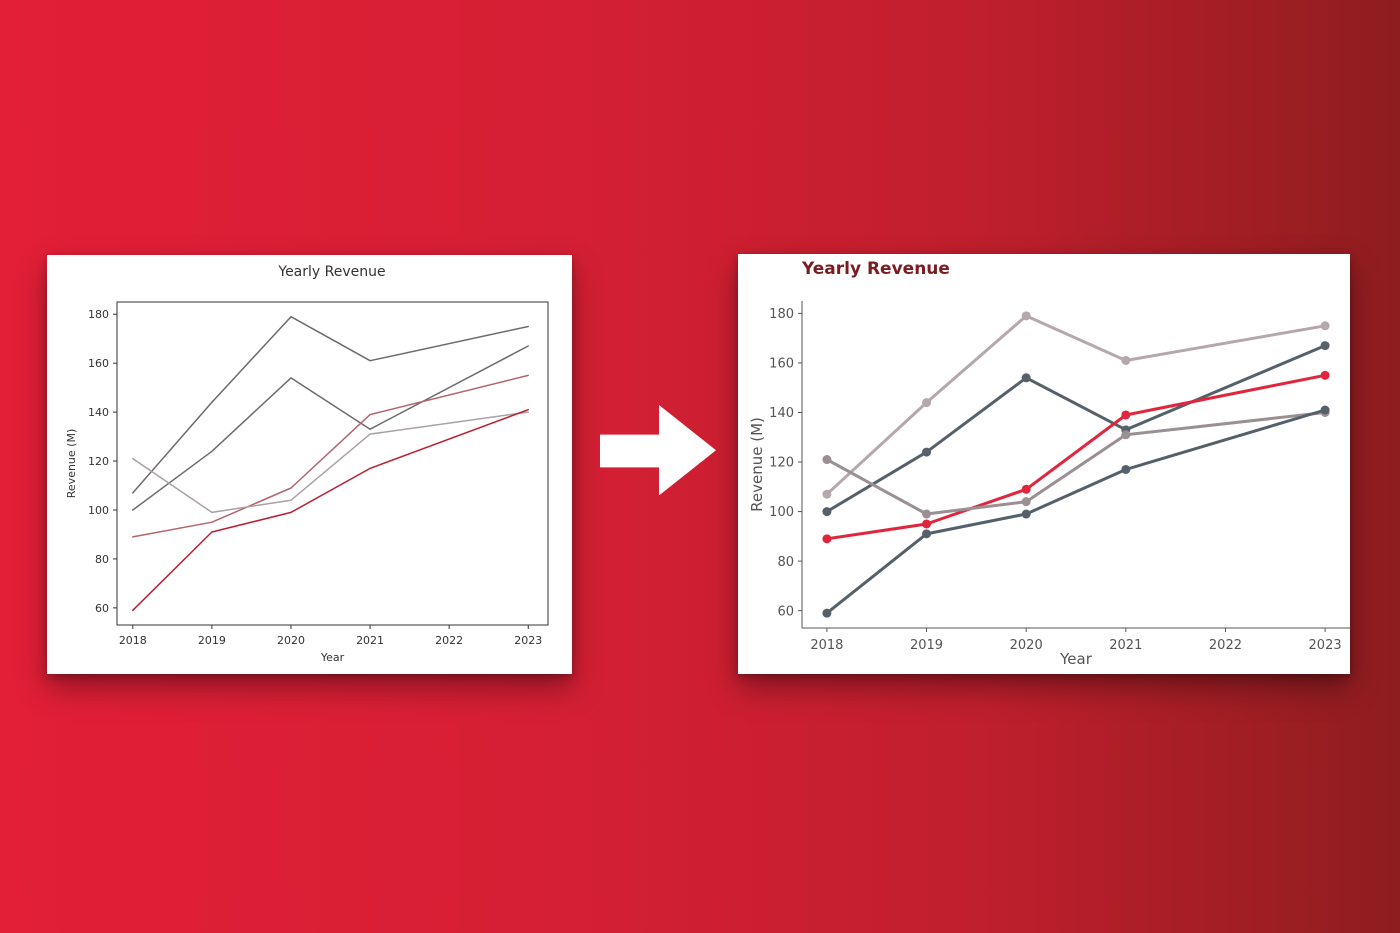  Describe the element at coordinates (658, 450) in the screenshot. I see `right-arrow-icon` at that location.